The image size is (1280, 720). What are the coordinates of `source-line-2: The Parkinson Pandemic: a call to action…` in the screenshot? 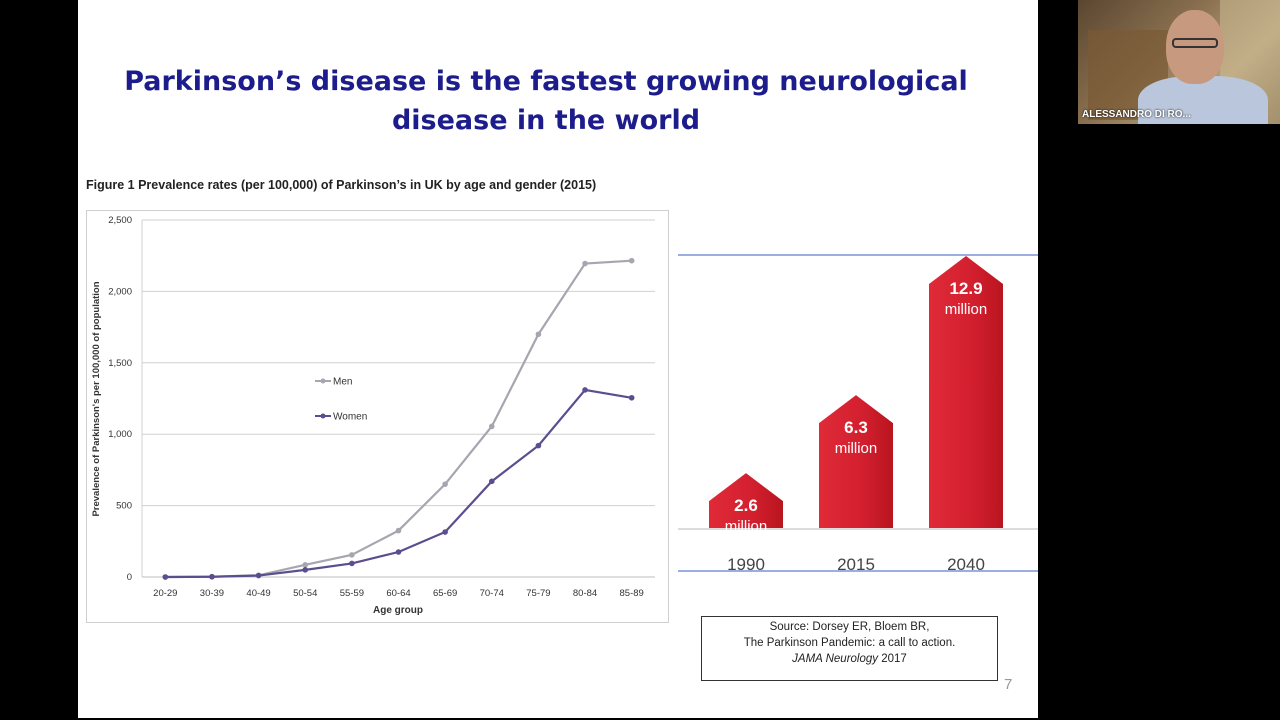 It's located at (849, 643).